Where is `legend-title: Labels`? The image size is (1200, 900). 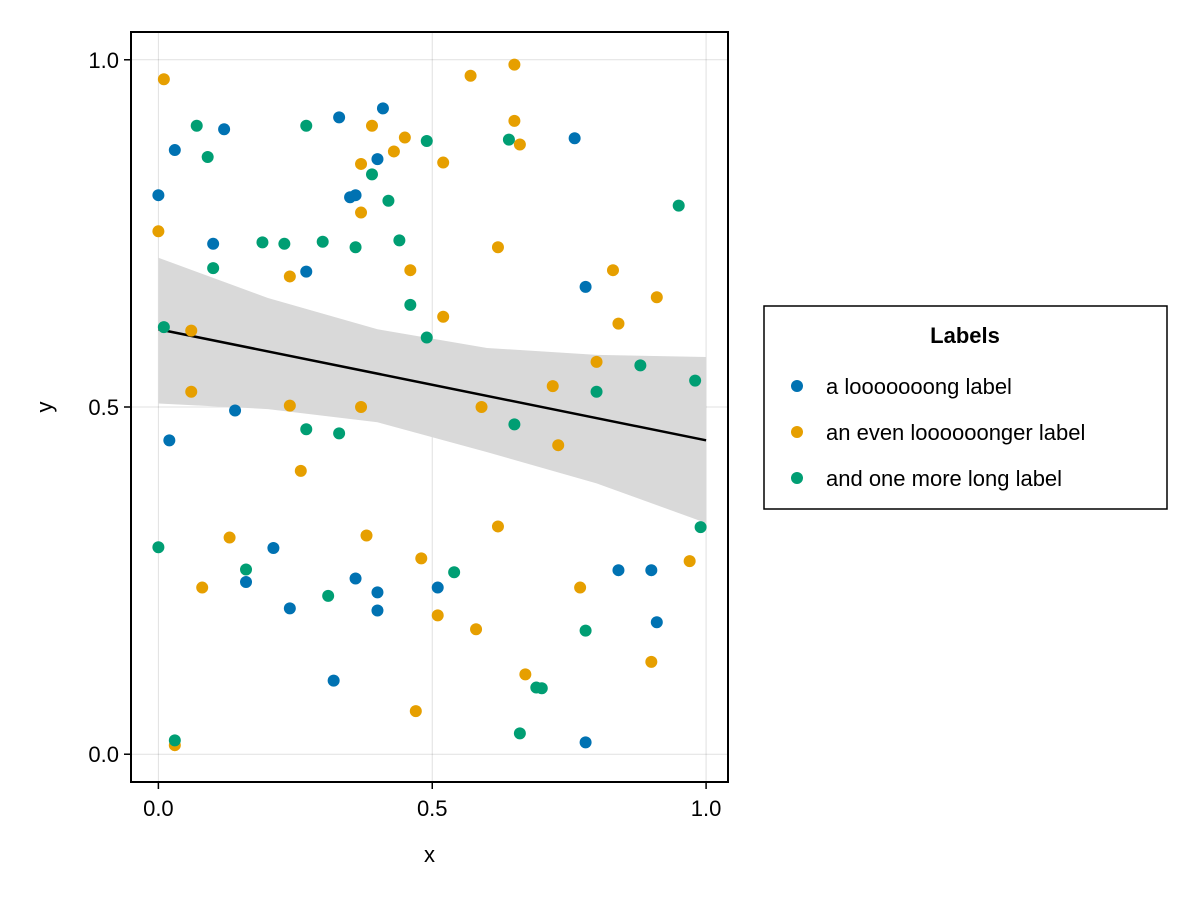 legend-title: Labels is located at coordinates (965, 335).